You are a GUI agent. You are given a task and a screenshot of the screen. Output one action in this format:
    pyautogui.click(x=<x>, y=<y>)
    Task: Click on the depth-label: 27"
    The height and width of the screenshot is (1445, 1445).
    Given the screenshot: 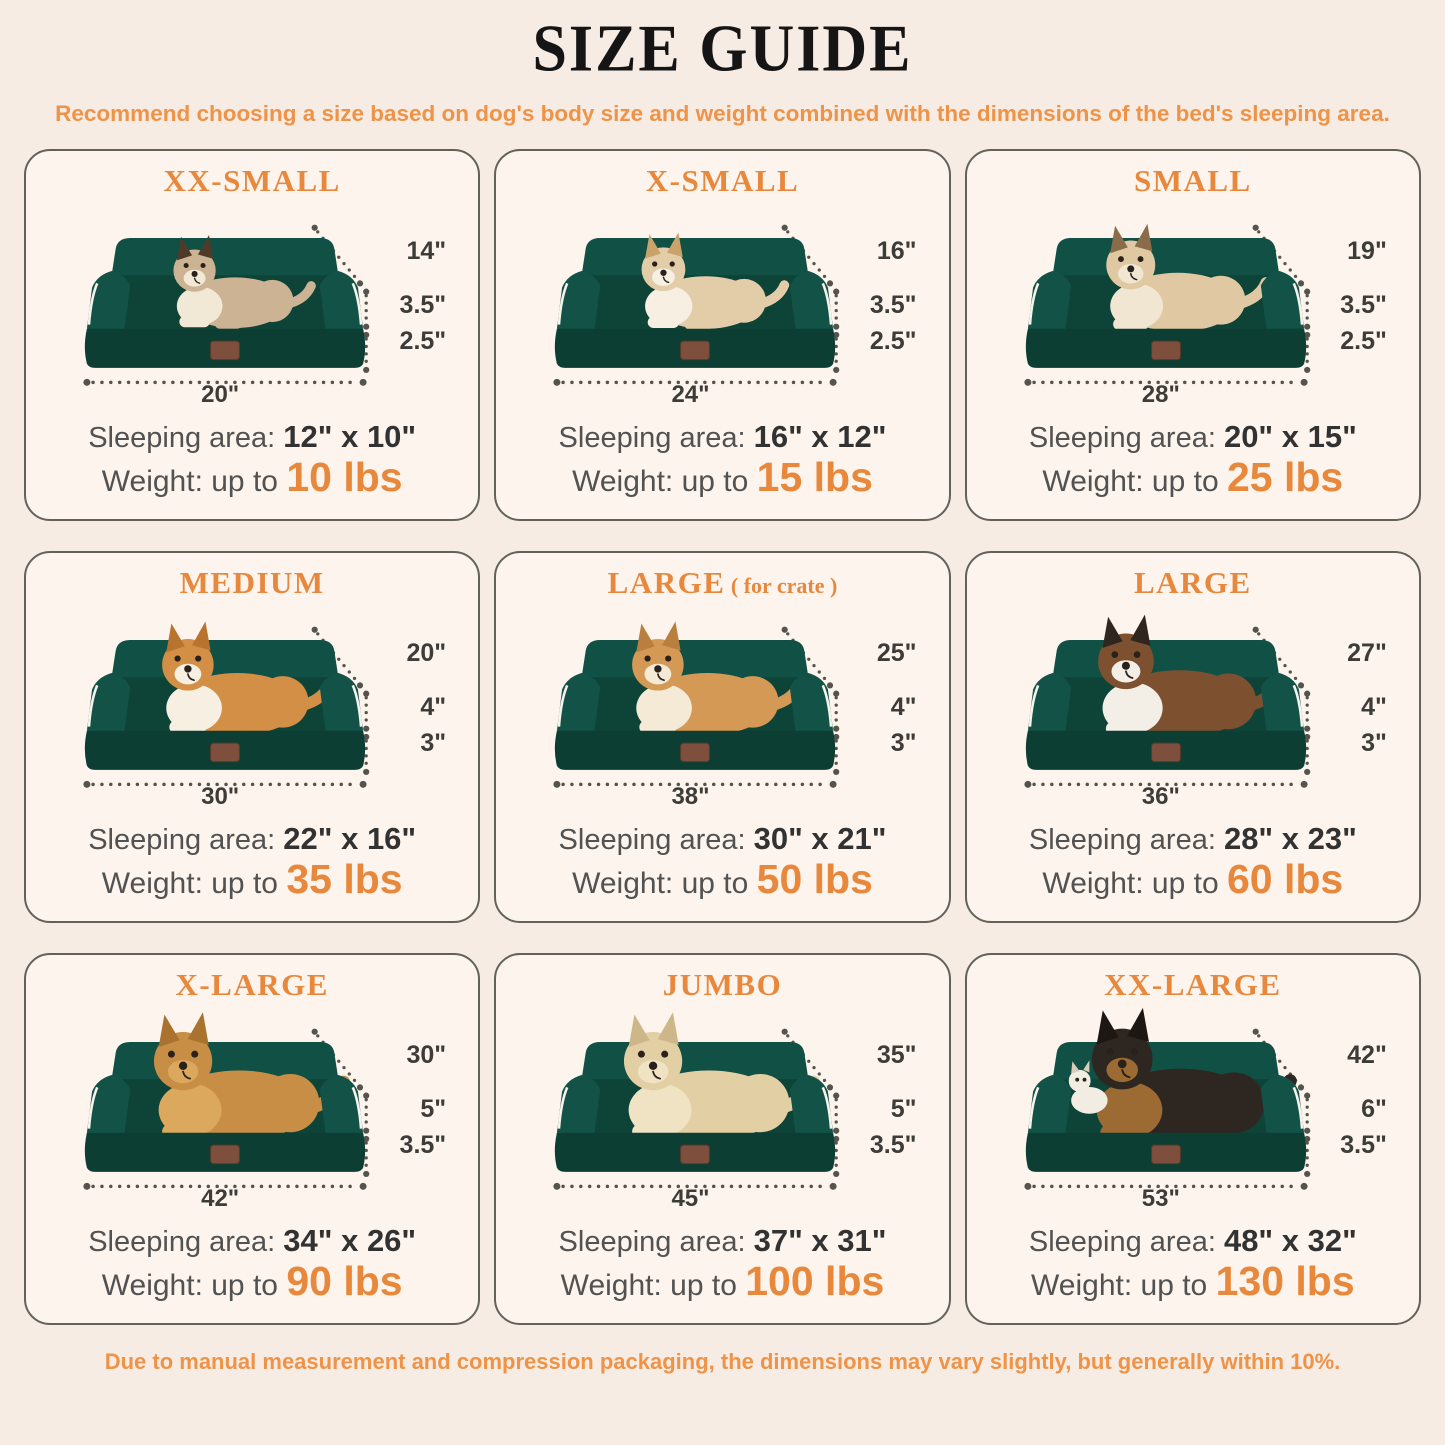 What is the action you would take?
    pyautogui.click(x=1367, y=653)
    